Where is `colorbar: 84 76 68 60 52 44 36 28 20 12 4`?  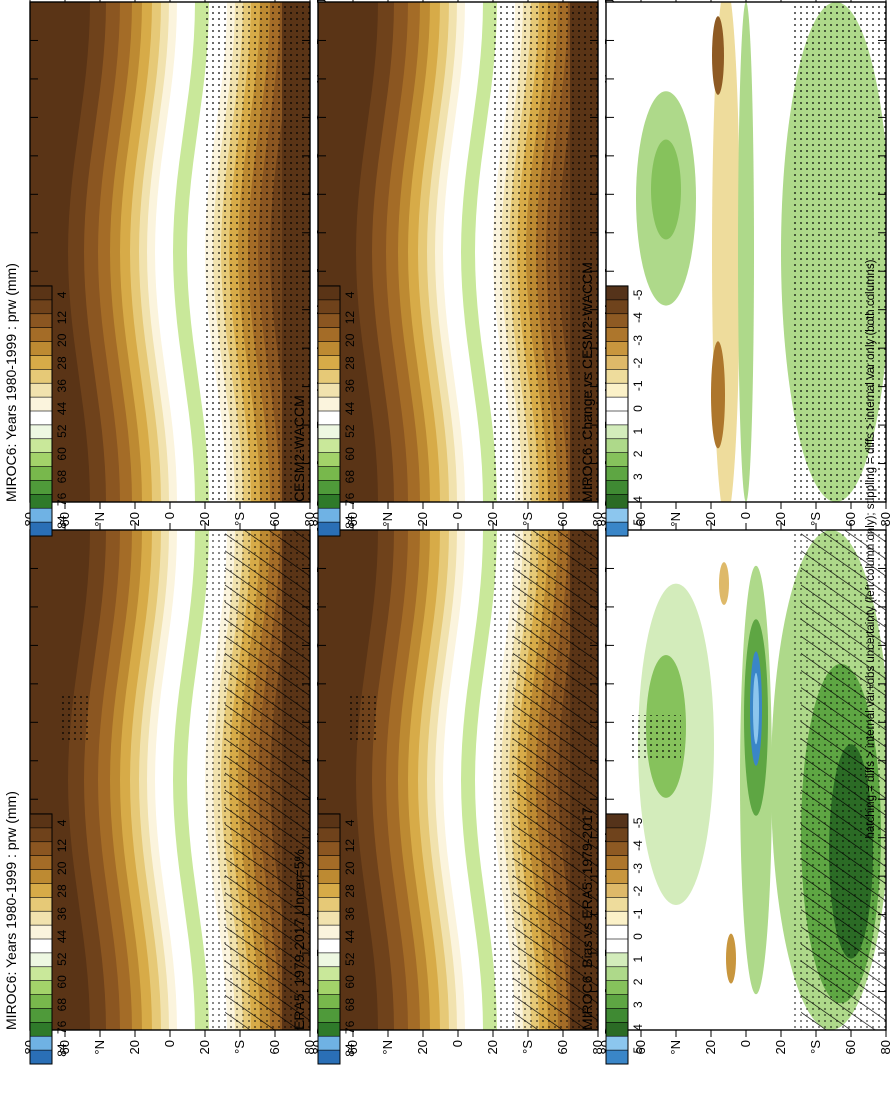
colorbar: 84 76 68 60 52 44 36 28 20 12 4 is located at coordinates (49, 939).